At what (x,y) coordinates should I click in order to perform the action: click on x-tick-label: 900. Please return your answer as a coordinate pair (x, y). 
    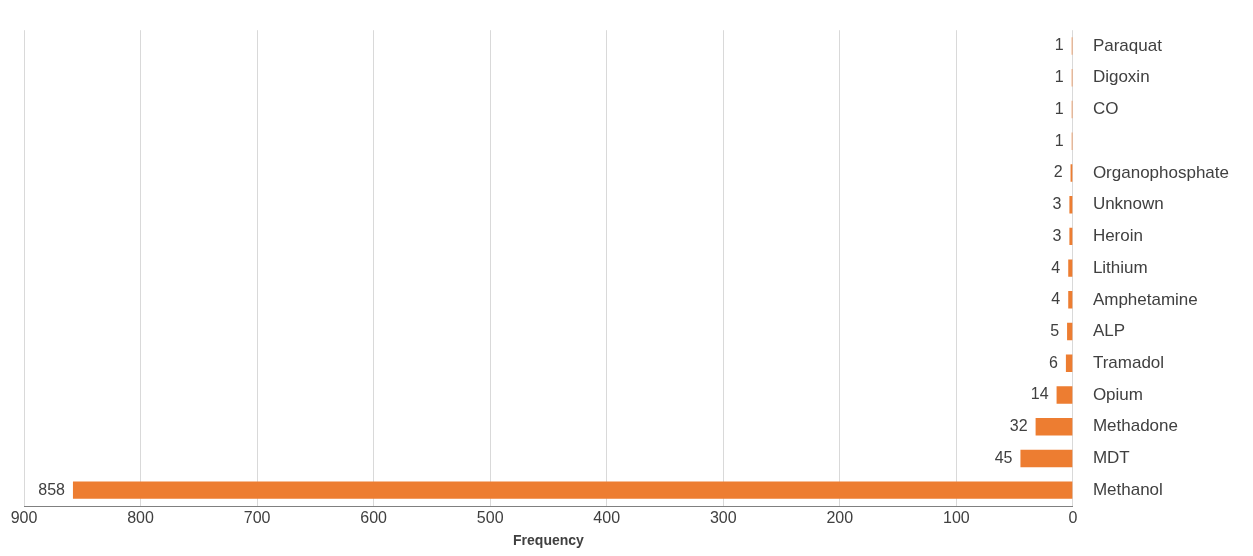
    Looking at the image, I should click on (24, 518).